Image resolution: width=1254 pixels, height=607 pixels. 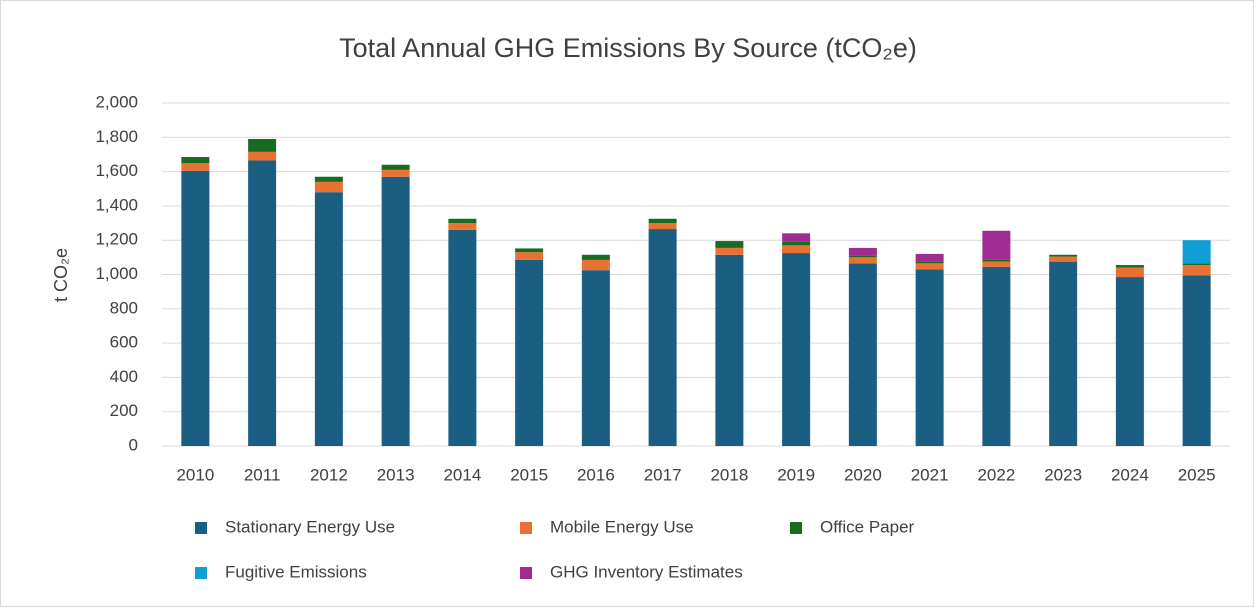 I want to click on x-tick-label: 2019, so click(x=796, y=474).